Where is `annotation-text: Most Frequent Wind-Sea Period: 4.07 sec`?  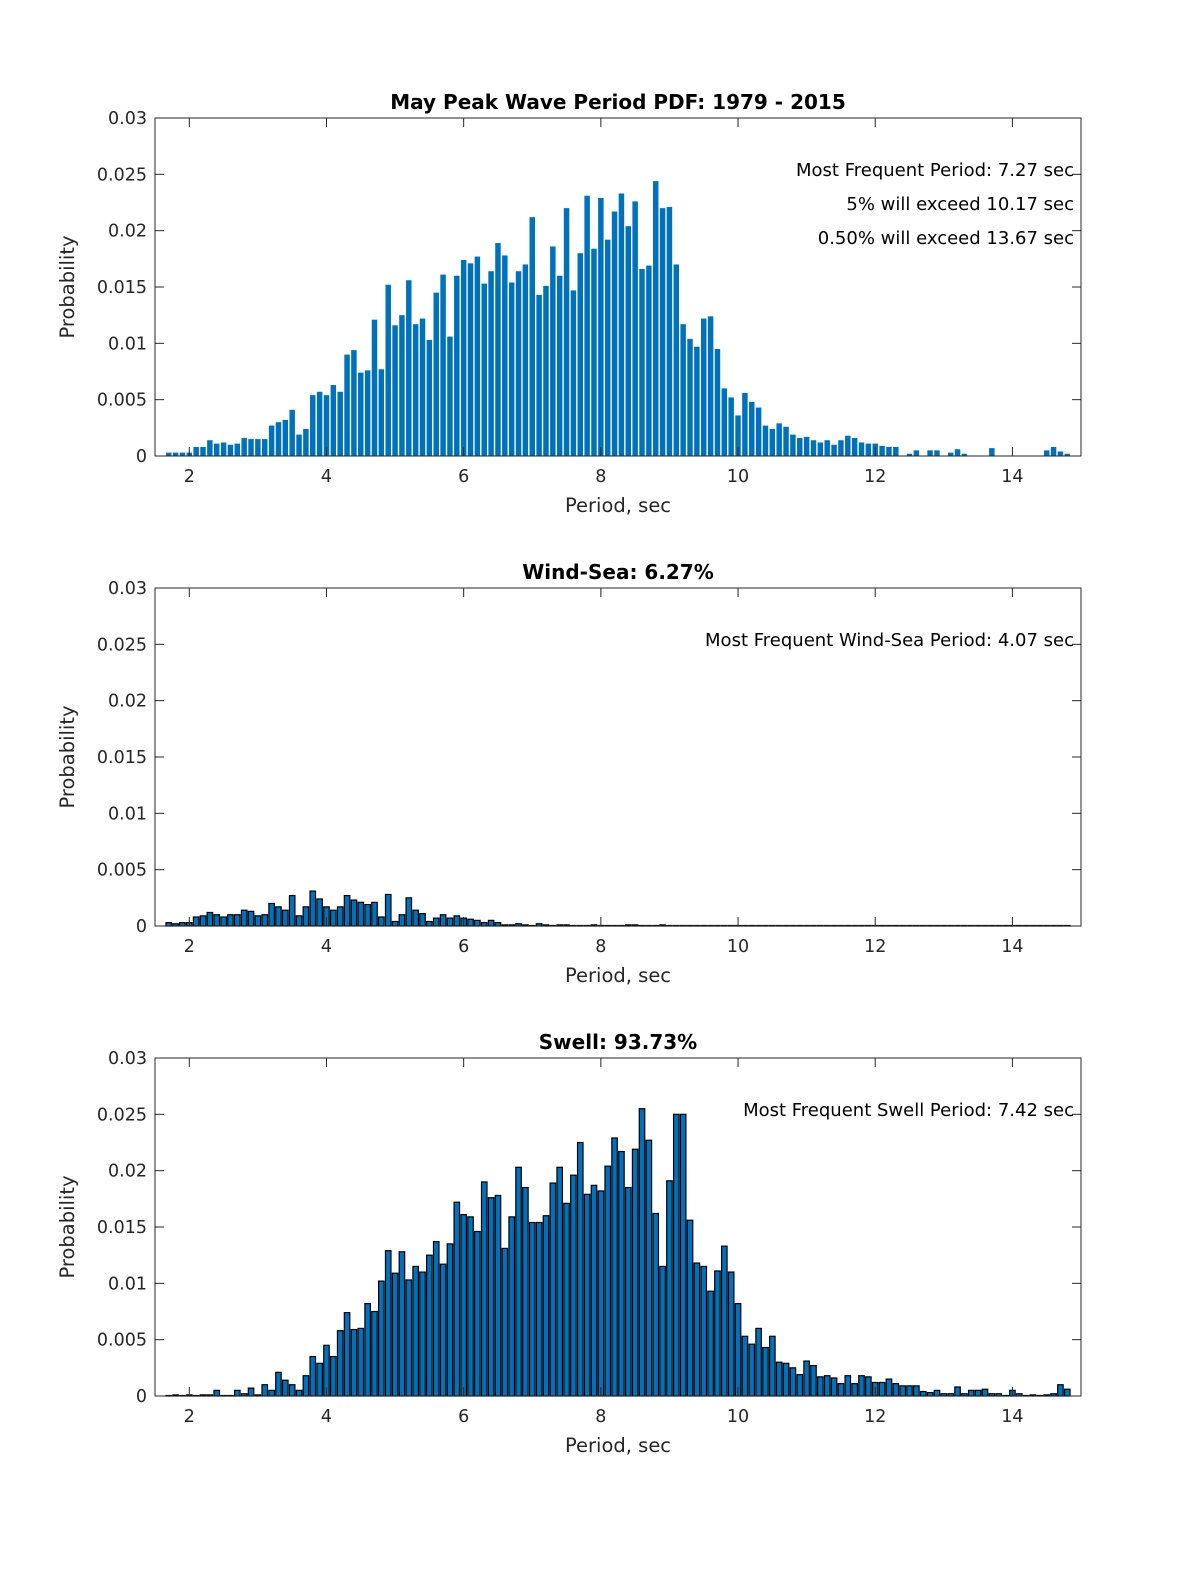 annotation-text: Most Frequent Wind-Sea Period: 4.07 sec is located at coordinates (889, 640).